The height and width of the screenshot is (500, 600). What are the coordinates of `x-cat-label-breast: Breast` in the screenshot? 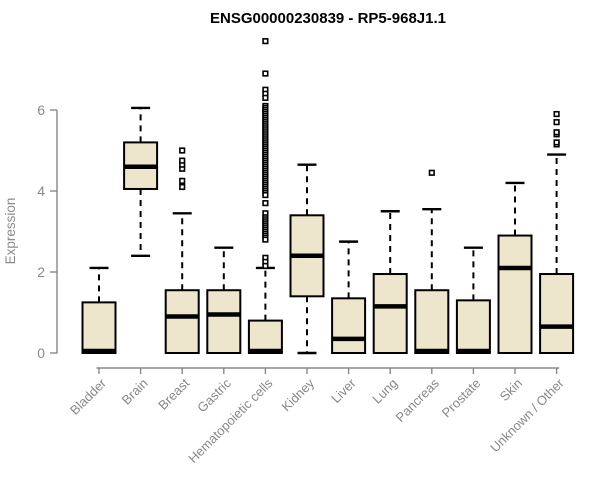 It's located at (173, 393).